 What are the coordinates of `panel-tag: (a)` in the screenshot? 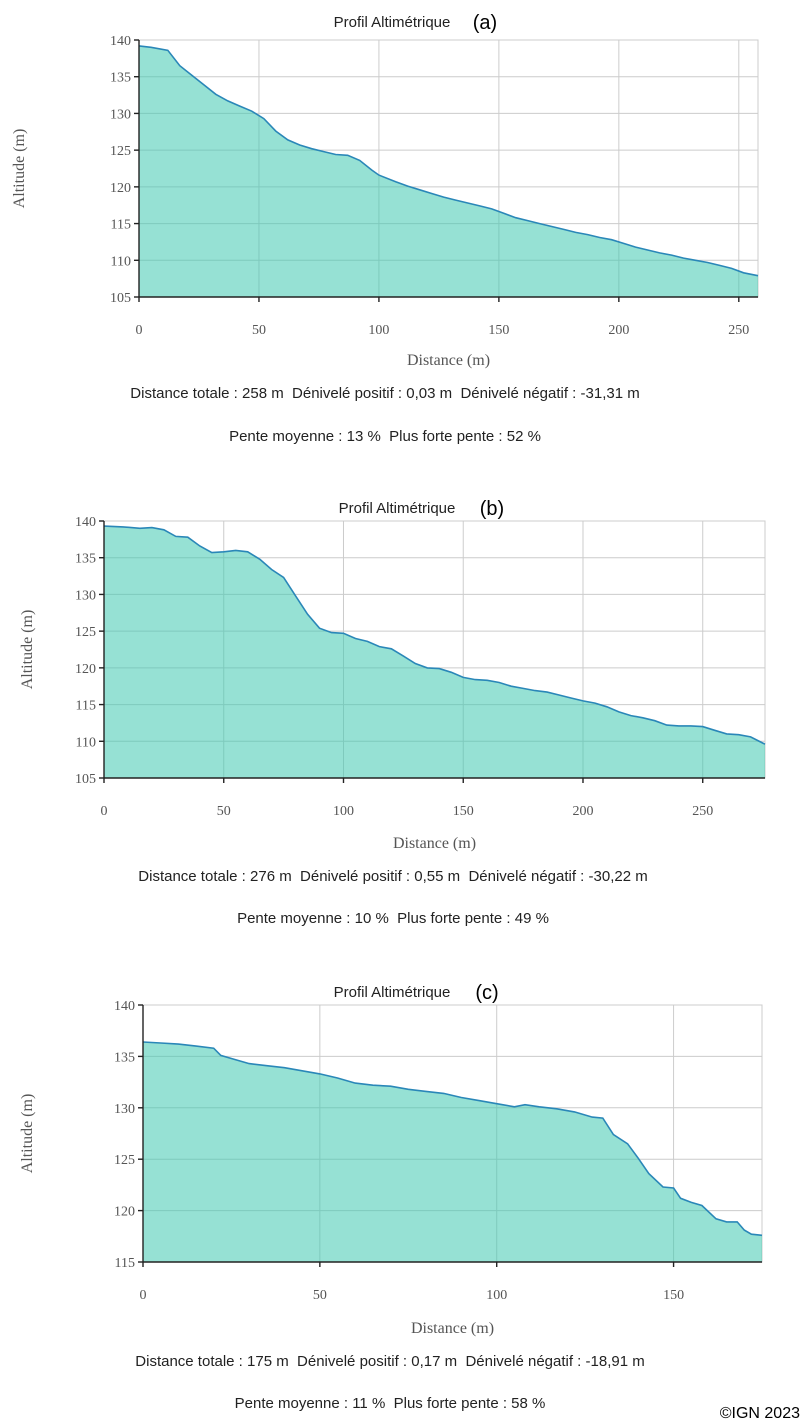 It's located at (485, 23).